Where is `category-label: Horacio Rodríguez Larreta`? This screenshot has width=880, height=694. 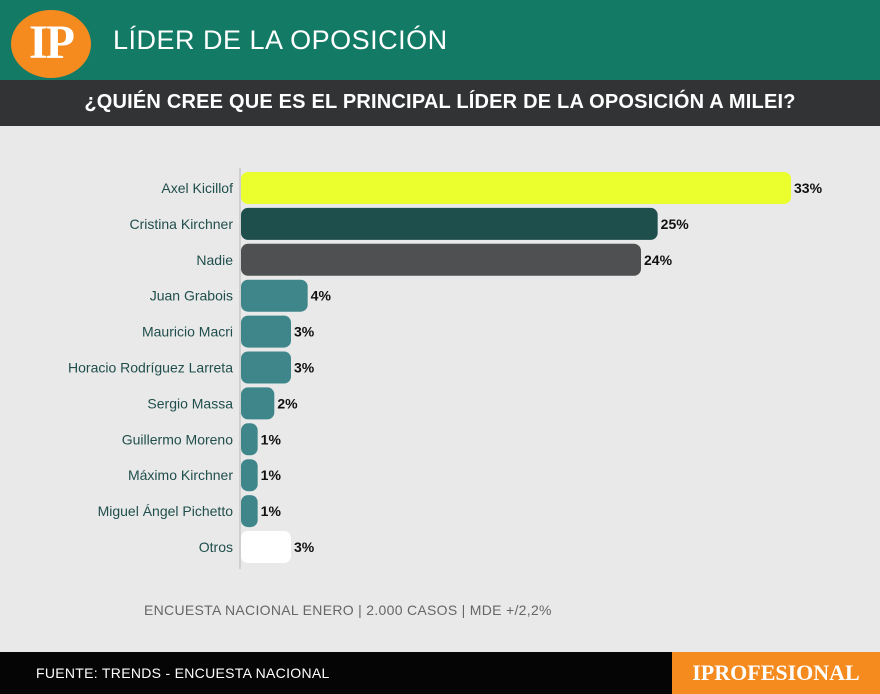
category-label: Horacio Rodríguez Larreta is located at coordinates (150, 368).